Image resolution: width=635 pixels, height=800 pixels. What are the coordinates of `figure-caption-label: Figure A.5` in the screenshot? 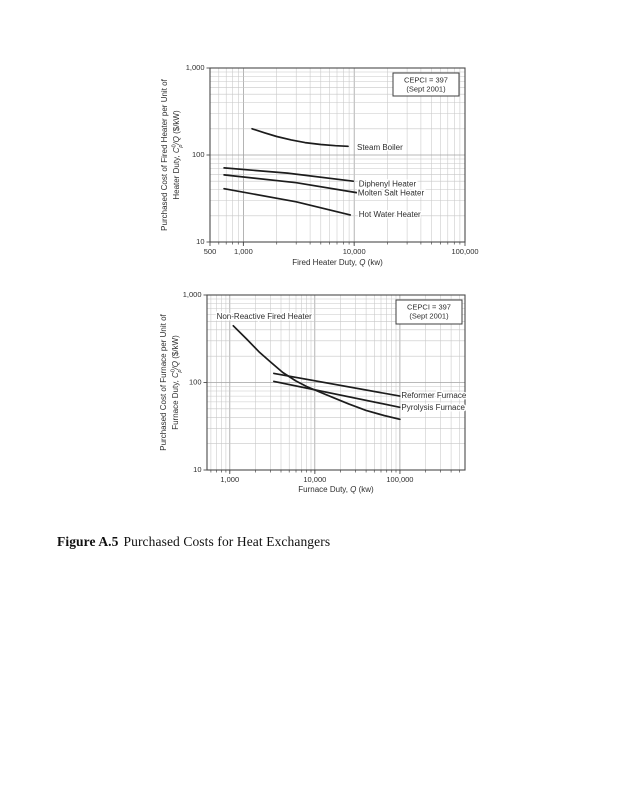 It's located at (88, 541).